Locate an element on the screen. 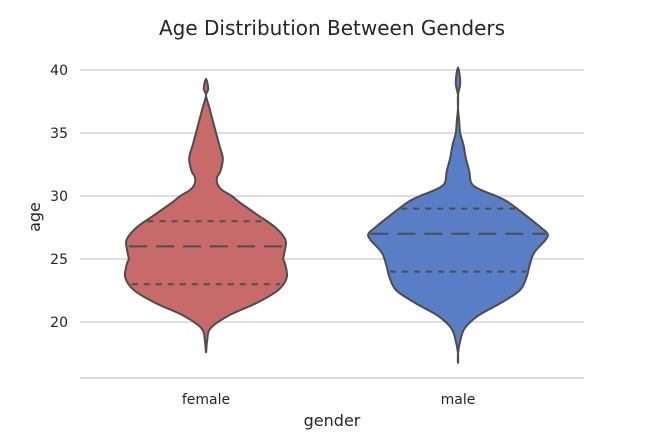 Image resolution: width=648 pixels, height=432 pixels. y-tick-label: 30 is located at coordinates (59, 197).